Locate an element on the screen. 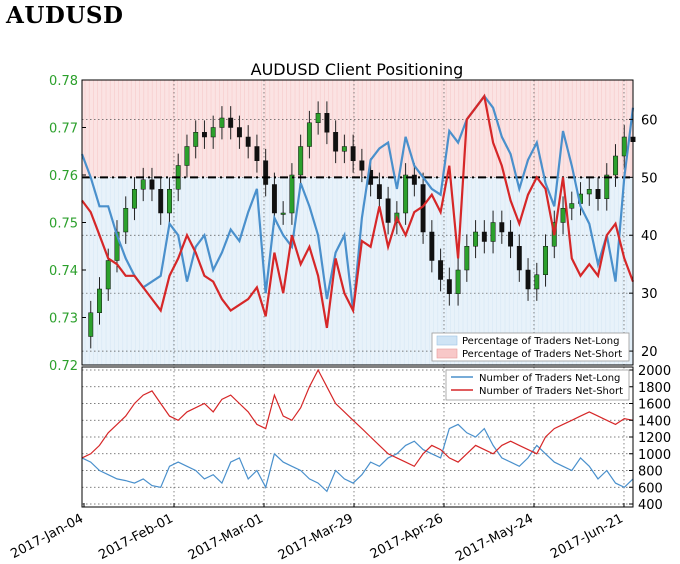  page-heading: AUDUSD is located at coordinates (65, 15).